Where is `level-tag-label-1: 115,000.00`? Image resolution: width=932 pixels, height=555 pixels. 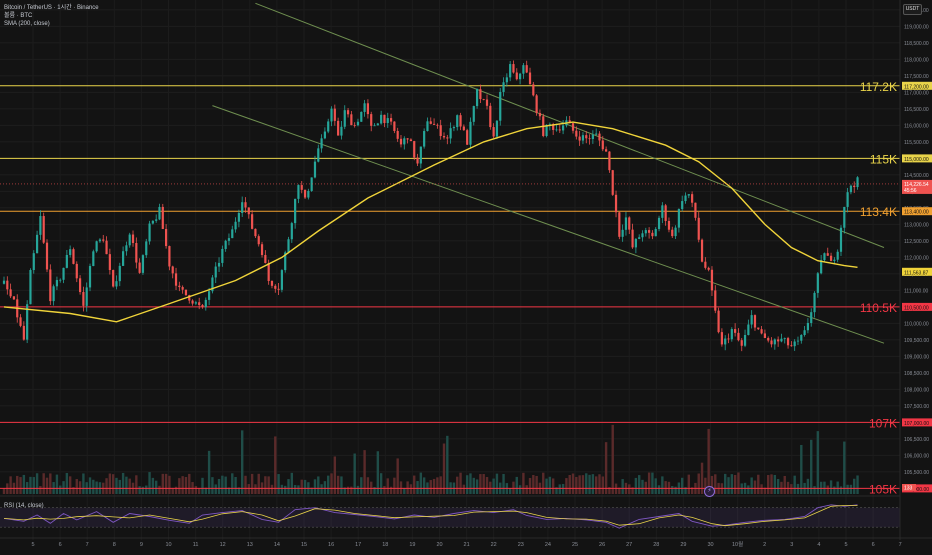
level-tag-label-1: 115,000.00 is located at coordinates (916, 160).